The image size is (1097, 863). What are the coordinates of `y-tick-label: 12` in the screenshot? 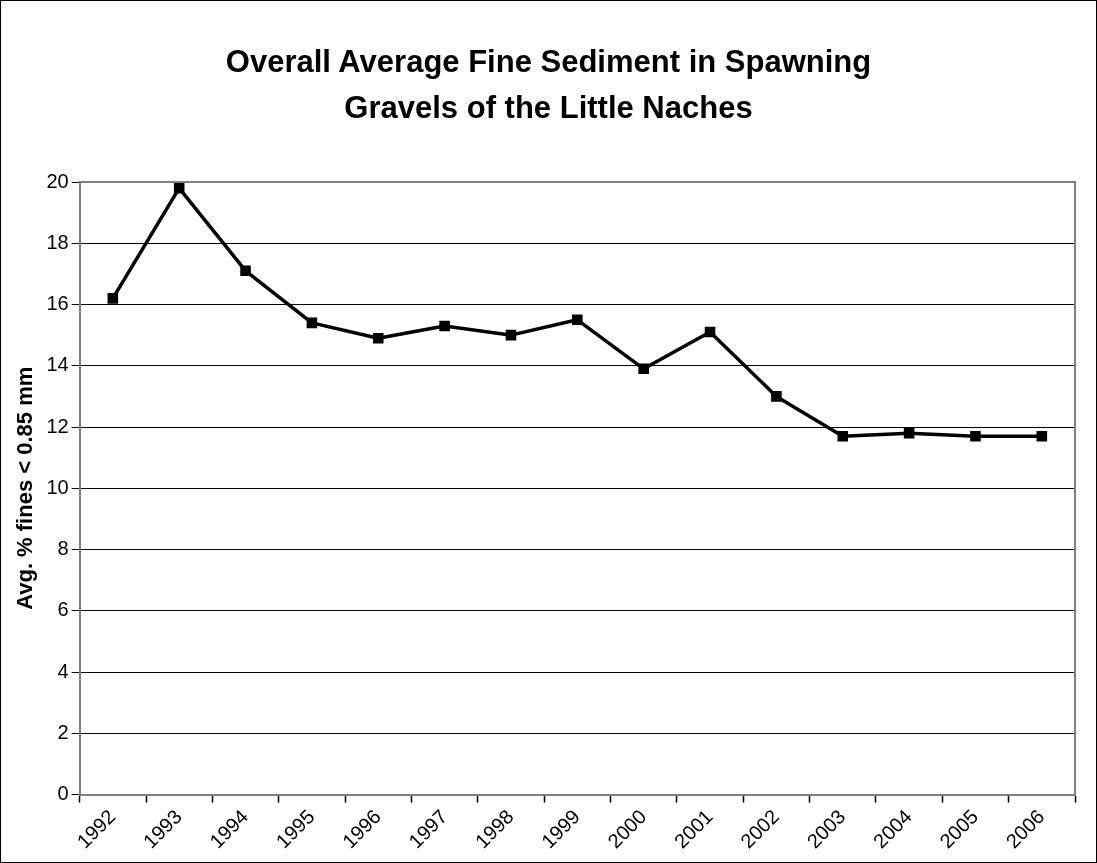 It's located at (57, 425).